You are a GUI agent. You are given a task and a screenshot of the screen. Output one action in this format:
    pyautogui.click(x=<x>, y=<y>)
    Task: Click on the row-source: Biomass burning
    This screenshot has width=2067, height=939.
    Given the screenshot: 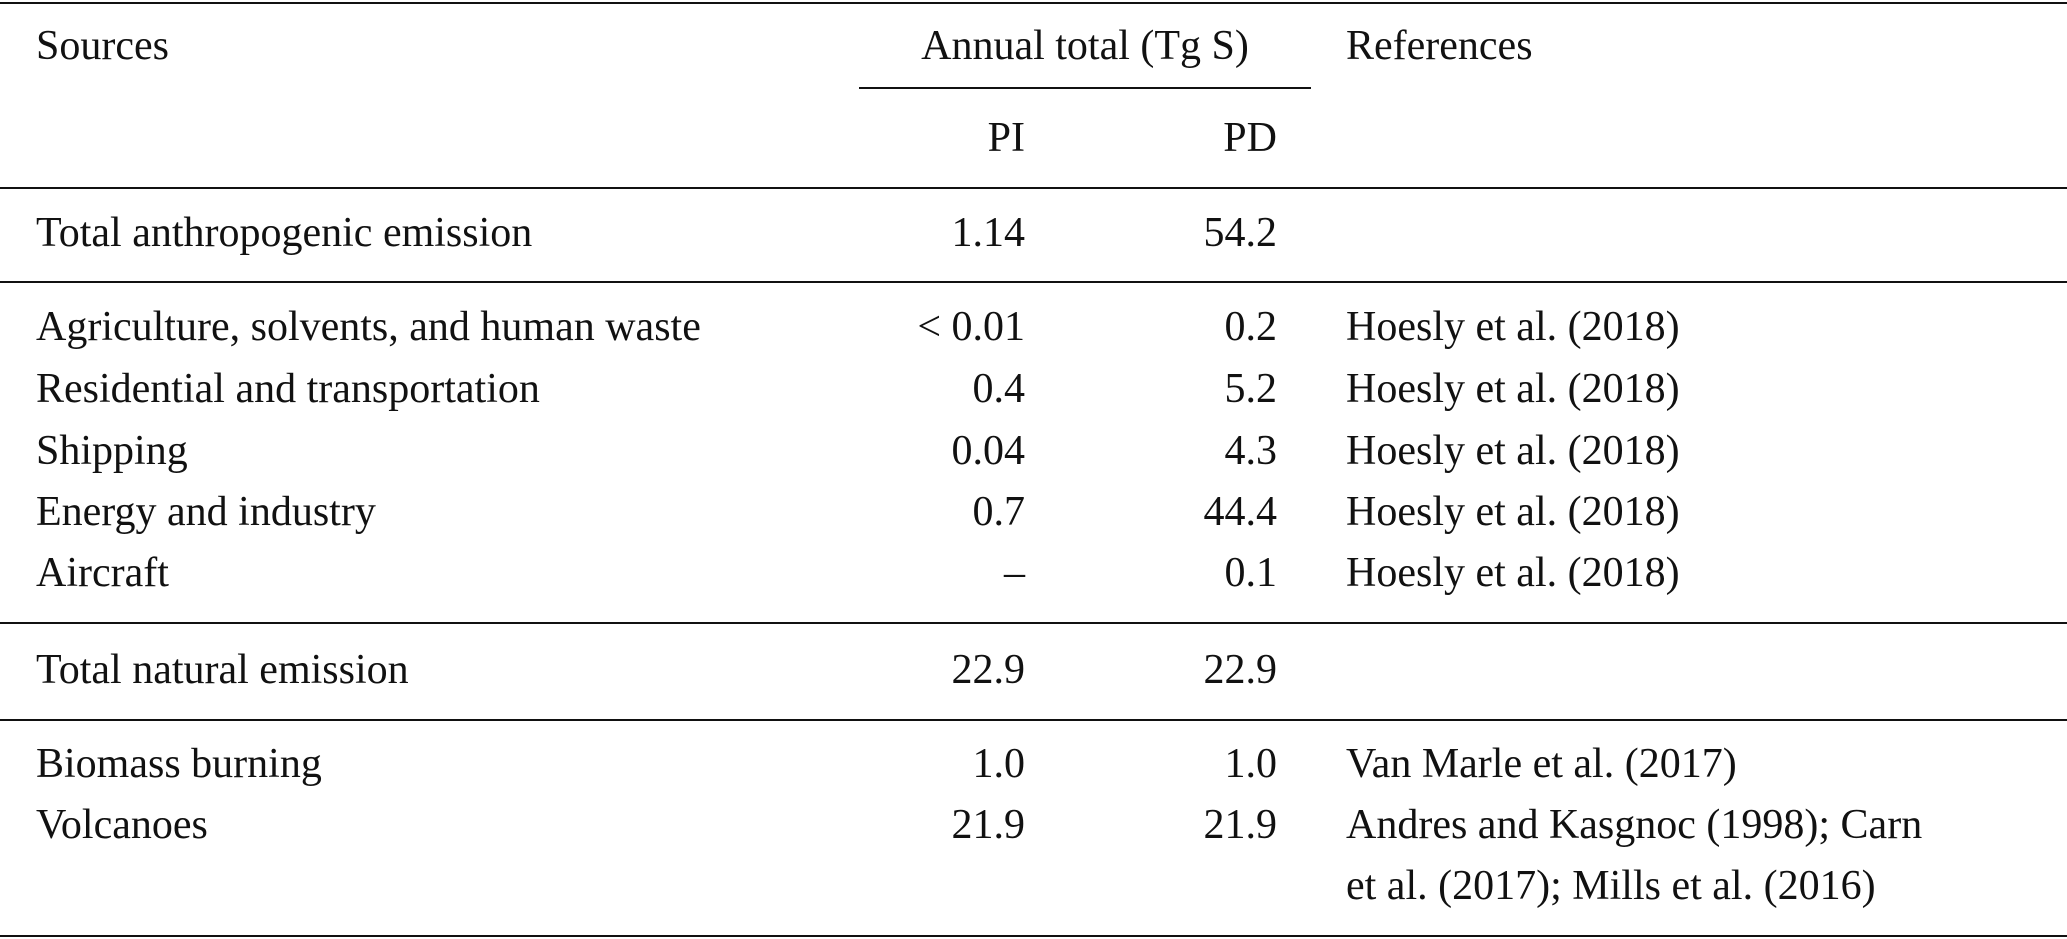 What is the action you would take?
    pyautogui.click(x=179, y=764)
    